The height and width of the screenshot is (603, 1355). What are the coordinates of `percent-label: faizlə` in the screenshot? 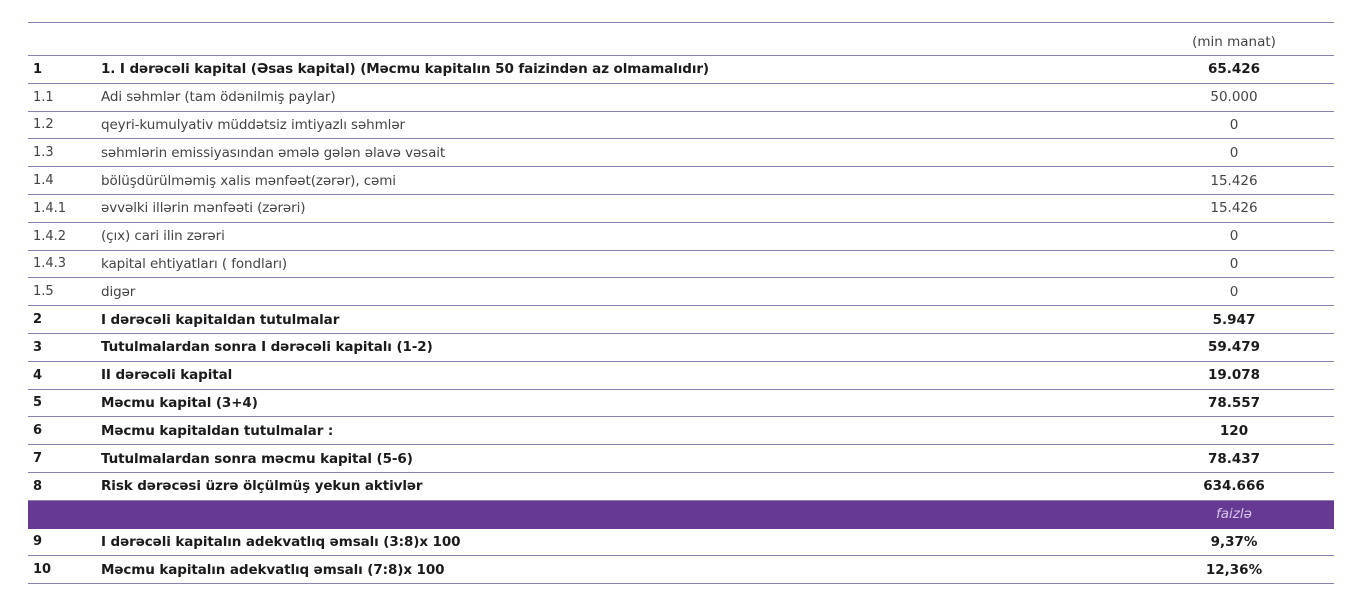 It's located at (1234, 514).